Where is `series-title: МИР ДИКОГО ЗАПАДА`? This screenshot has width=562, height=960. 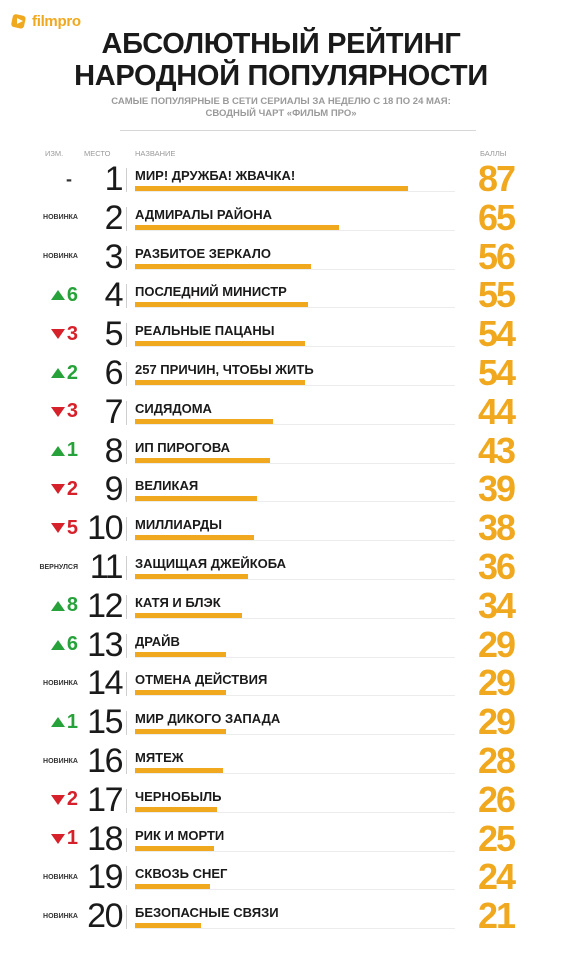 series-title: МИР ДИКОГО ЗАПАДА is located at coordinates (208, 719).